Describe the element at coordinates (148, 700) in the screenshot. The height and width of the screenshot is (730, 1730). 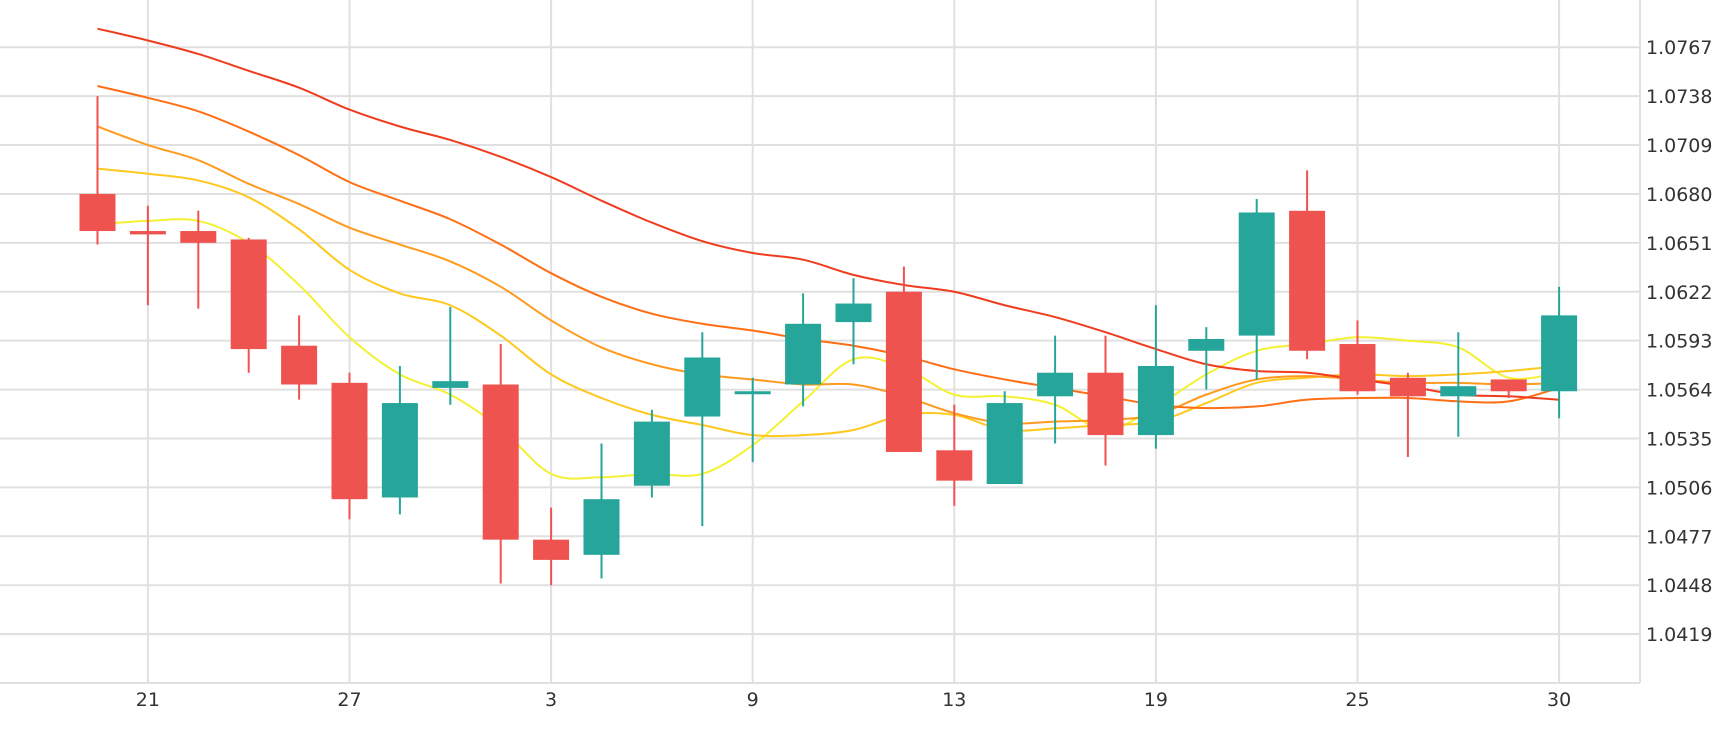
I see `x-tick-label: 21` at that location.